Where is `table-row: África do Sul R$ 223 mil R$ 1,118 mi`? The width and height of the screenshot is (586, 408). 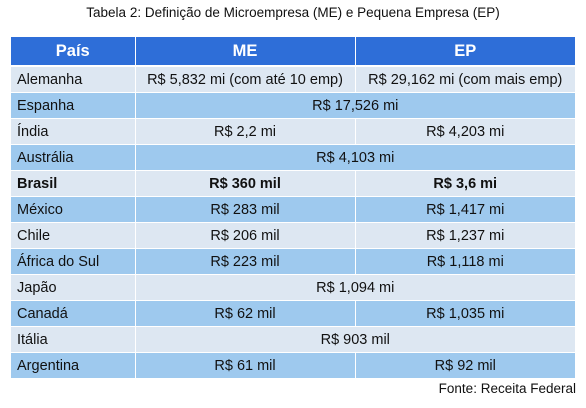 table-row: África do Sul R$ 223 mil R$ 1,118 mi is located at coordinates (293, 261).